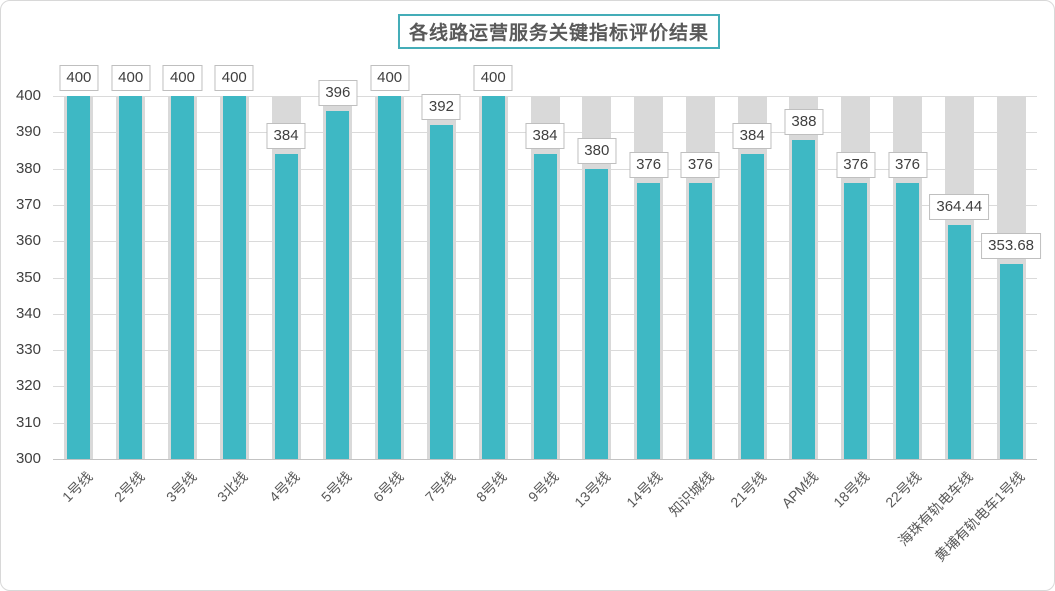  What do you see at coordinates (338, 92) in the screenshot?
I see `data-label: 396` at bounding box center [338, 92].